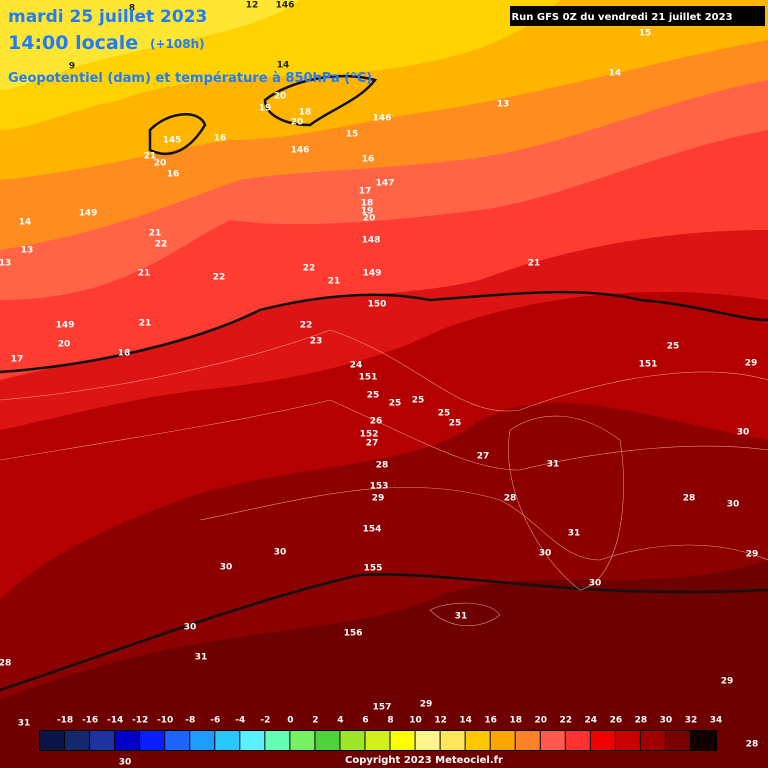  I want to click on contour-label: 146, so click(285, 6).